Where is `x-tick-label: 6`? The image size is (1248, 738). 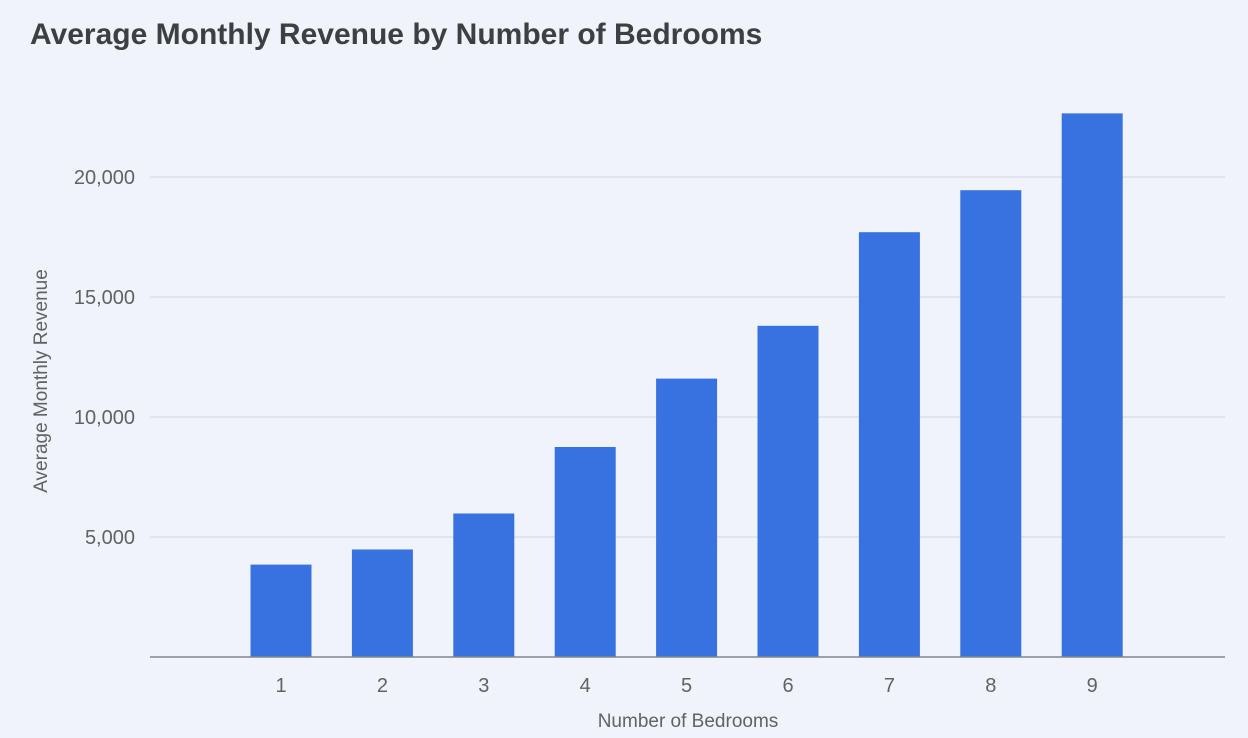 x-tick-label: 6 is located at coordinates (787, 686).